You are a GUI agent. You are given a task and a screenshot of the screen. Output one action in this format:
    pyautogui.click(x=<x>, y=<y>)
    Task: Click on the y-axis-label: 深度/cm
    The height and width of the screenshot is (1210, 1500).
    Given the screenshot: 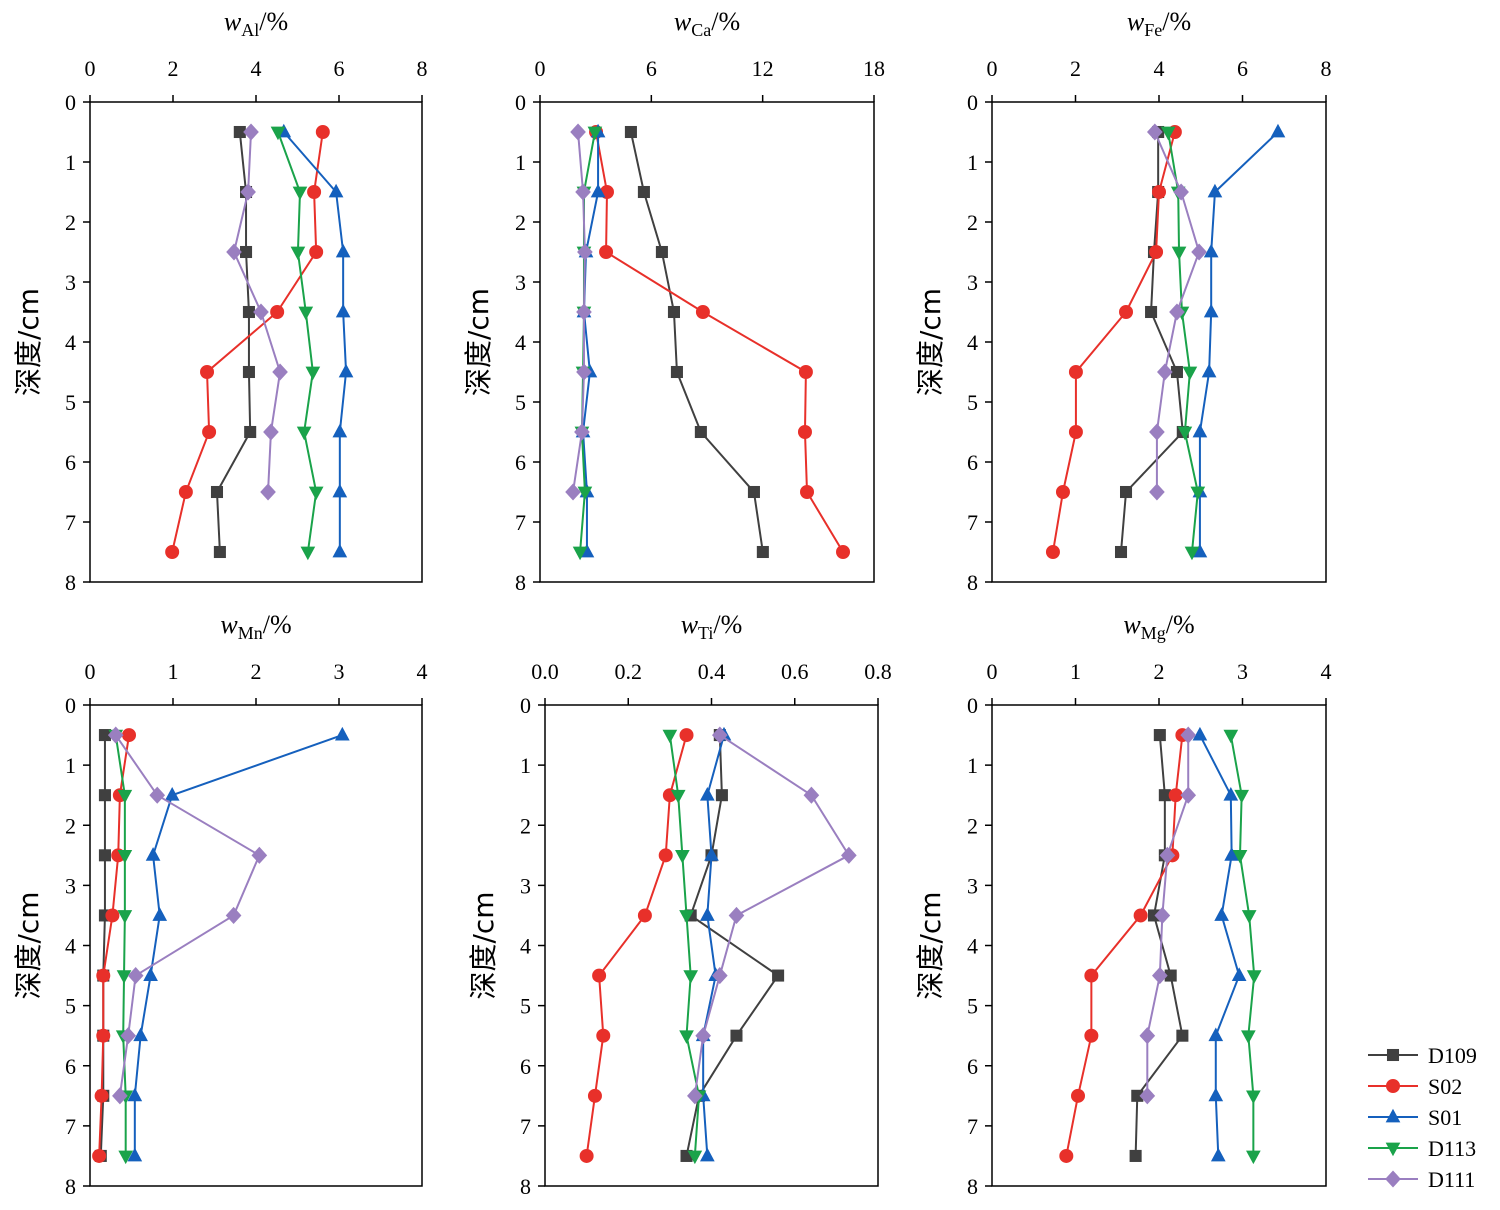 What is the action you would take?
    pyautogui.click(x=478, y=342)
    